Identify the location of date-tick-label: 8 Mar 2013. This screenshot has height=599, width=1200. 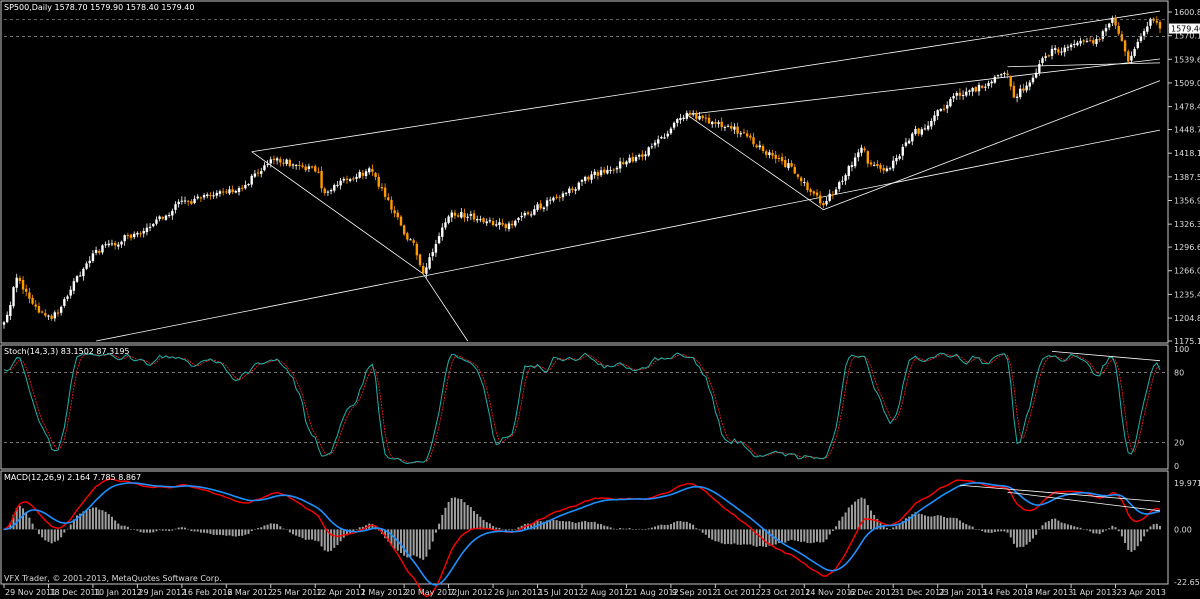
(1051, 592).